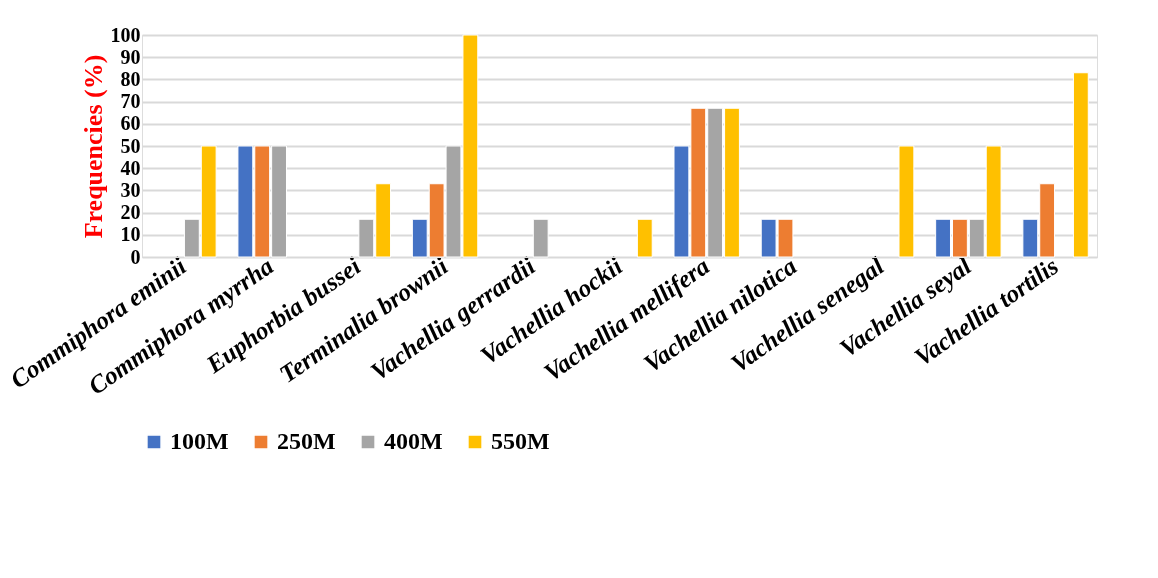 Image resolution: width=1158 pixels, height=578 pixels. I want to click on y-tick-label: 100, so click(125, 34).